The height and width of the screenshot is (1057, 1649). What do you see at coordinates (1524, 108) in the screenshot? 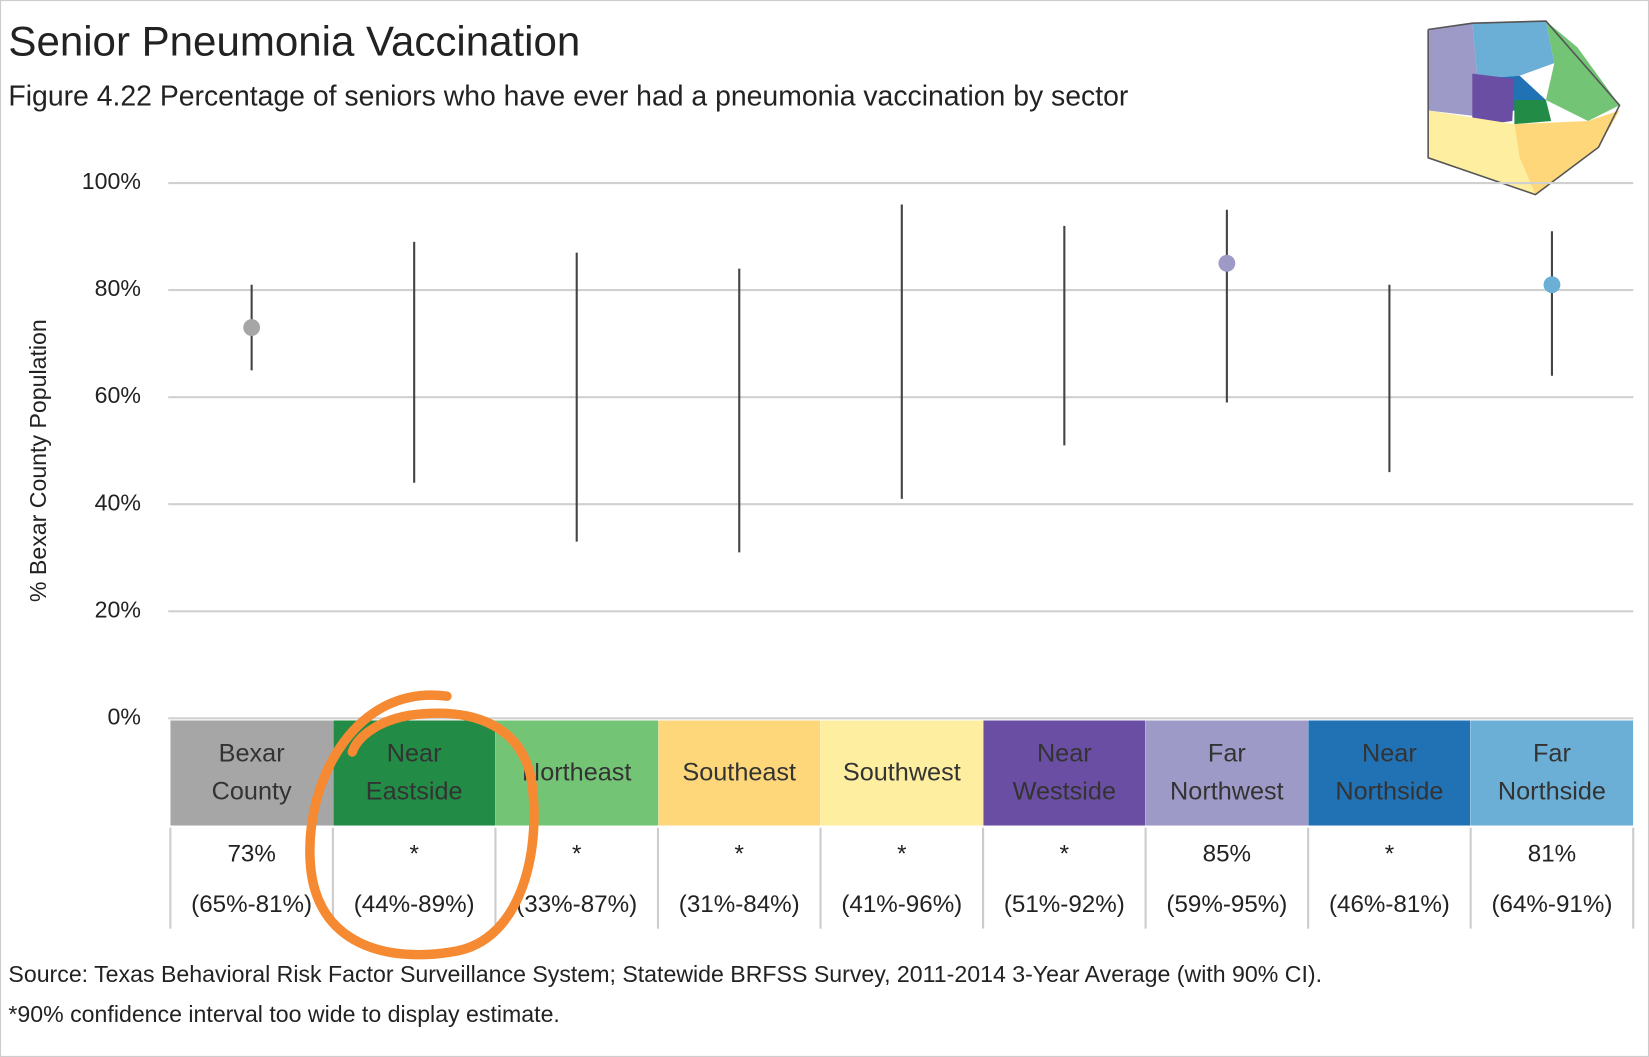
I see `map-icon` at bounding box center [1524, 108].